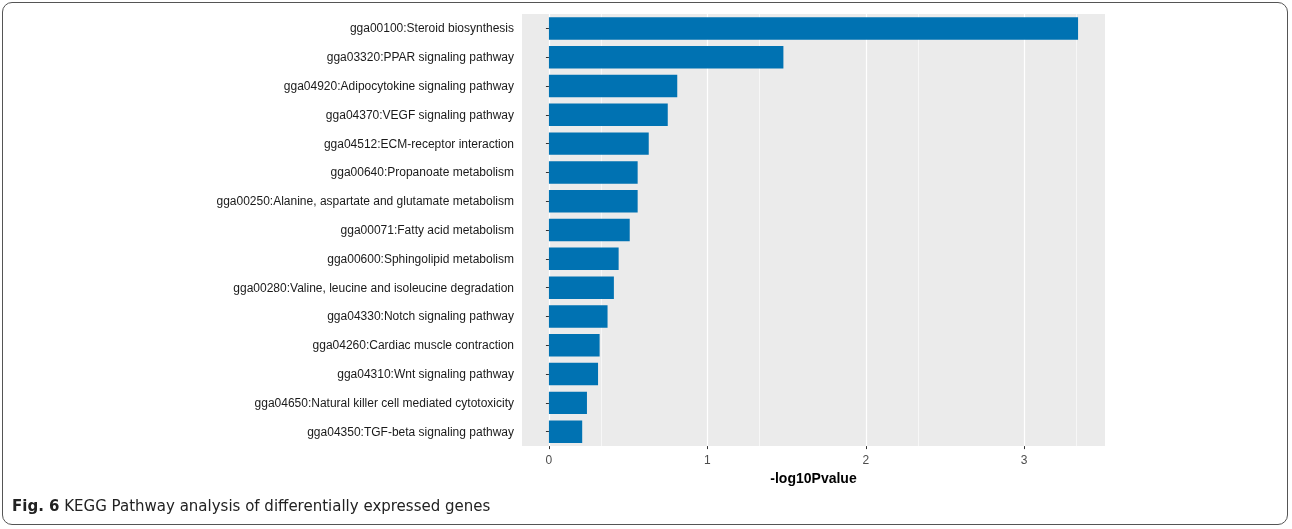 The image size is (1292, 529). Describe the element at coordinates (420, 316) in the screenshot. I see `y-tick-label: gga04330:Notch signaling pathway` at that location.